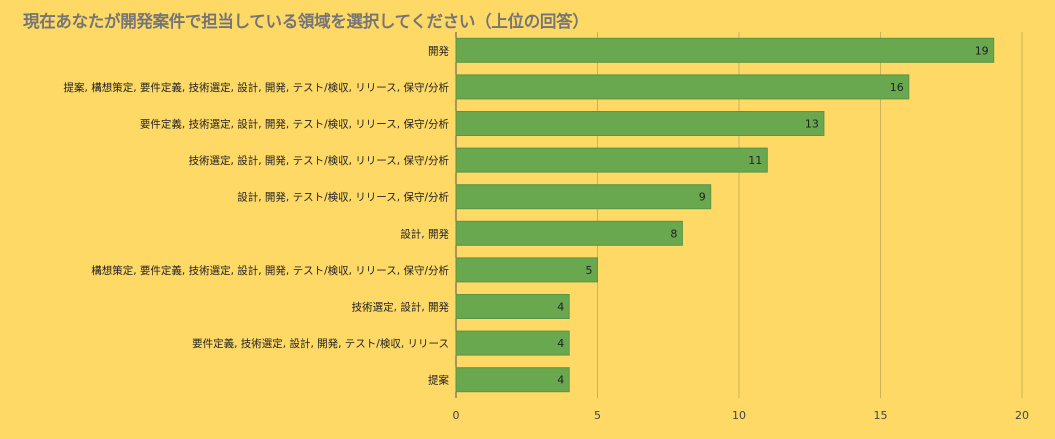 Image resolution: width=1055 pixels, height=439 pixels. I want to click on category-label: 要件定義, 技術選定, 設計, 開発, テスト/検収, リリース, so click(320, 343).